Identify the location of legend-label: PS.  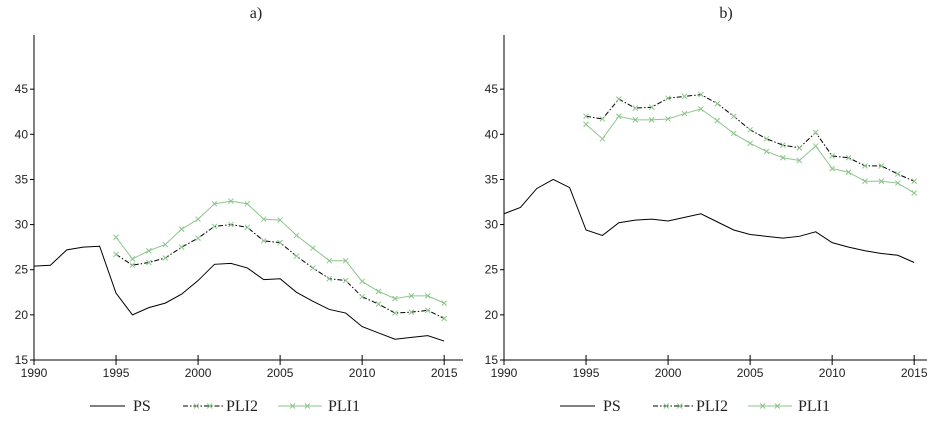
(142, 406).